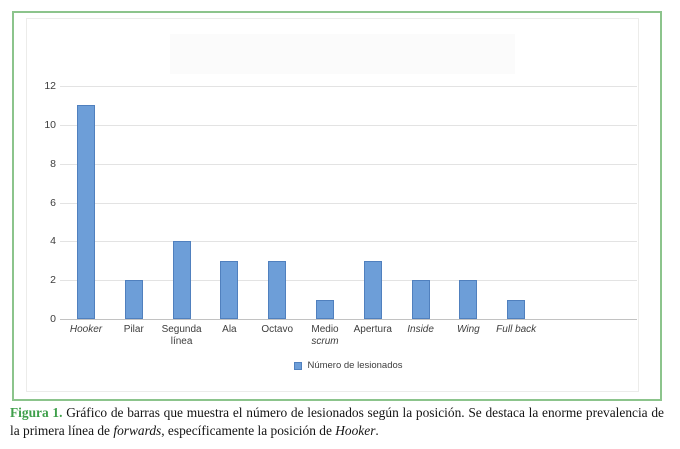  I want to click on caption-text: forwards, so click(137, 430).